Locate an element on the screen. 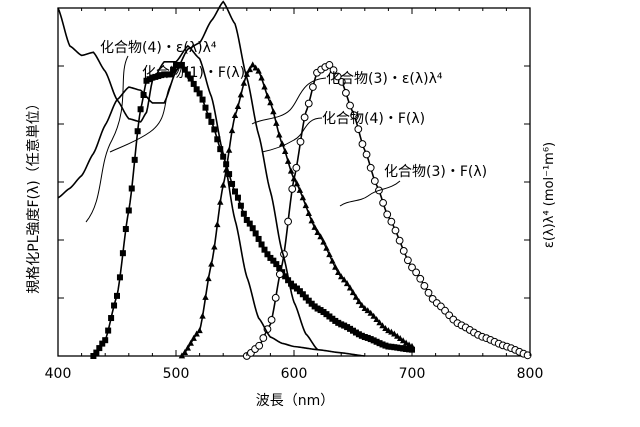 Image resolution: width=640 pixels, height=427 pixels. y-axis-label-left: 規格化PL強度F(λ)（任意単位） is located at coordinates (33, 195).